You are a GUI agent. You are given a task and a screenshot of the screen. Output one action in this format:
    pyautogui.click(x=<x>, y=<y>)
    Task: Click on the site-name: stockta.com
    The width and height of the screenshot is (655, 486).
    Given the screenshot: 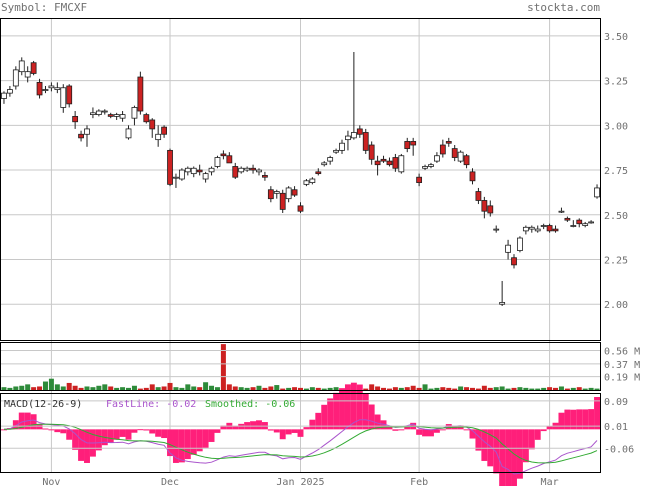 What is the action you would take?
    pyautogui.click(x=563, y=7)
    